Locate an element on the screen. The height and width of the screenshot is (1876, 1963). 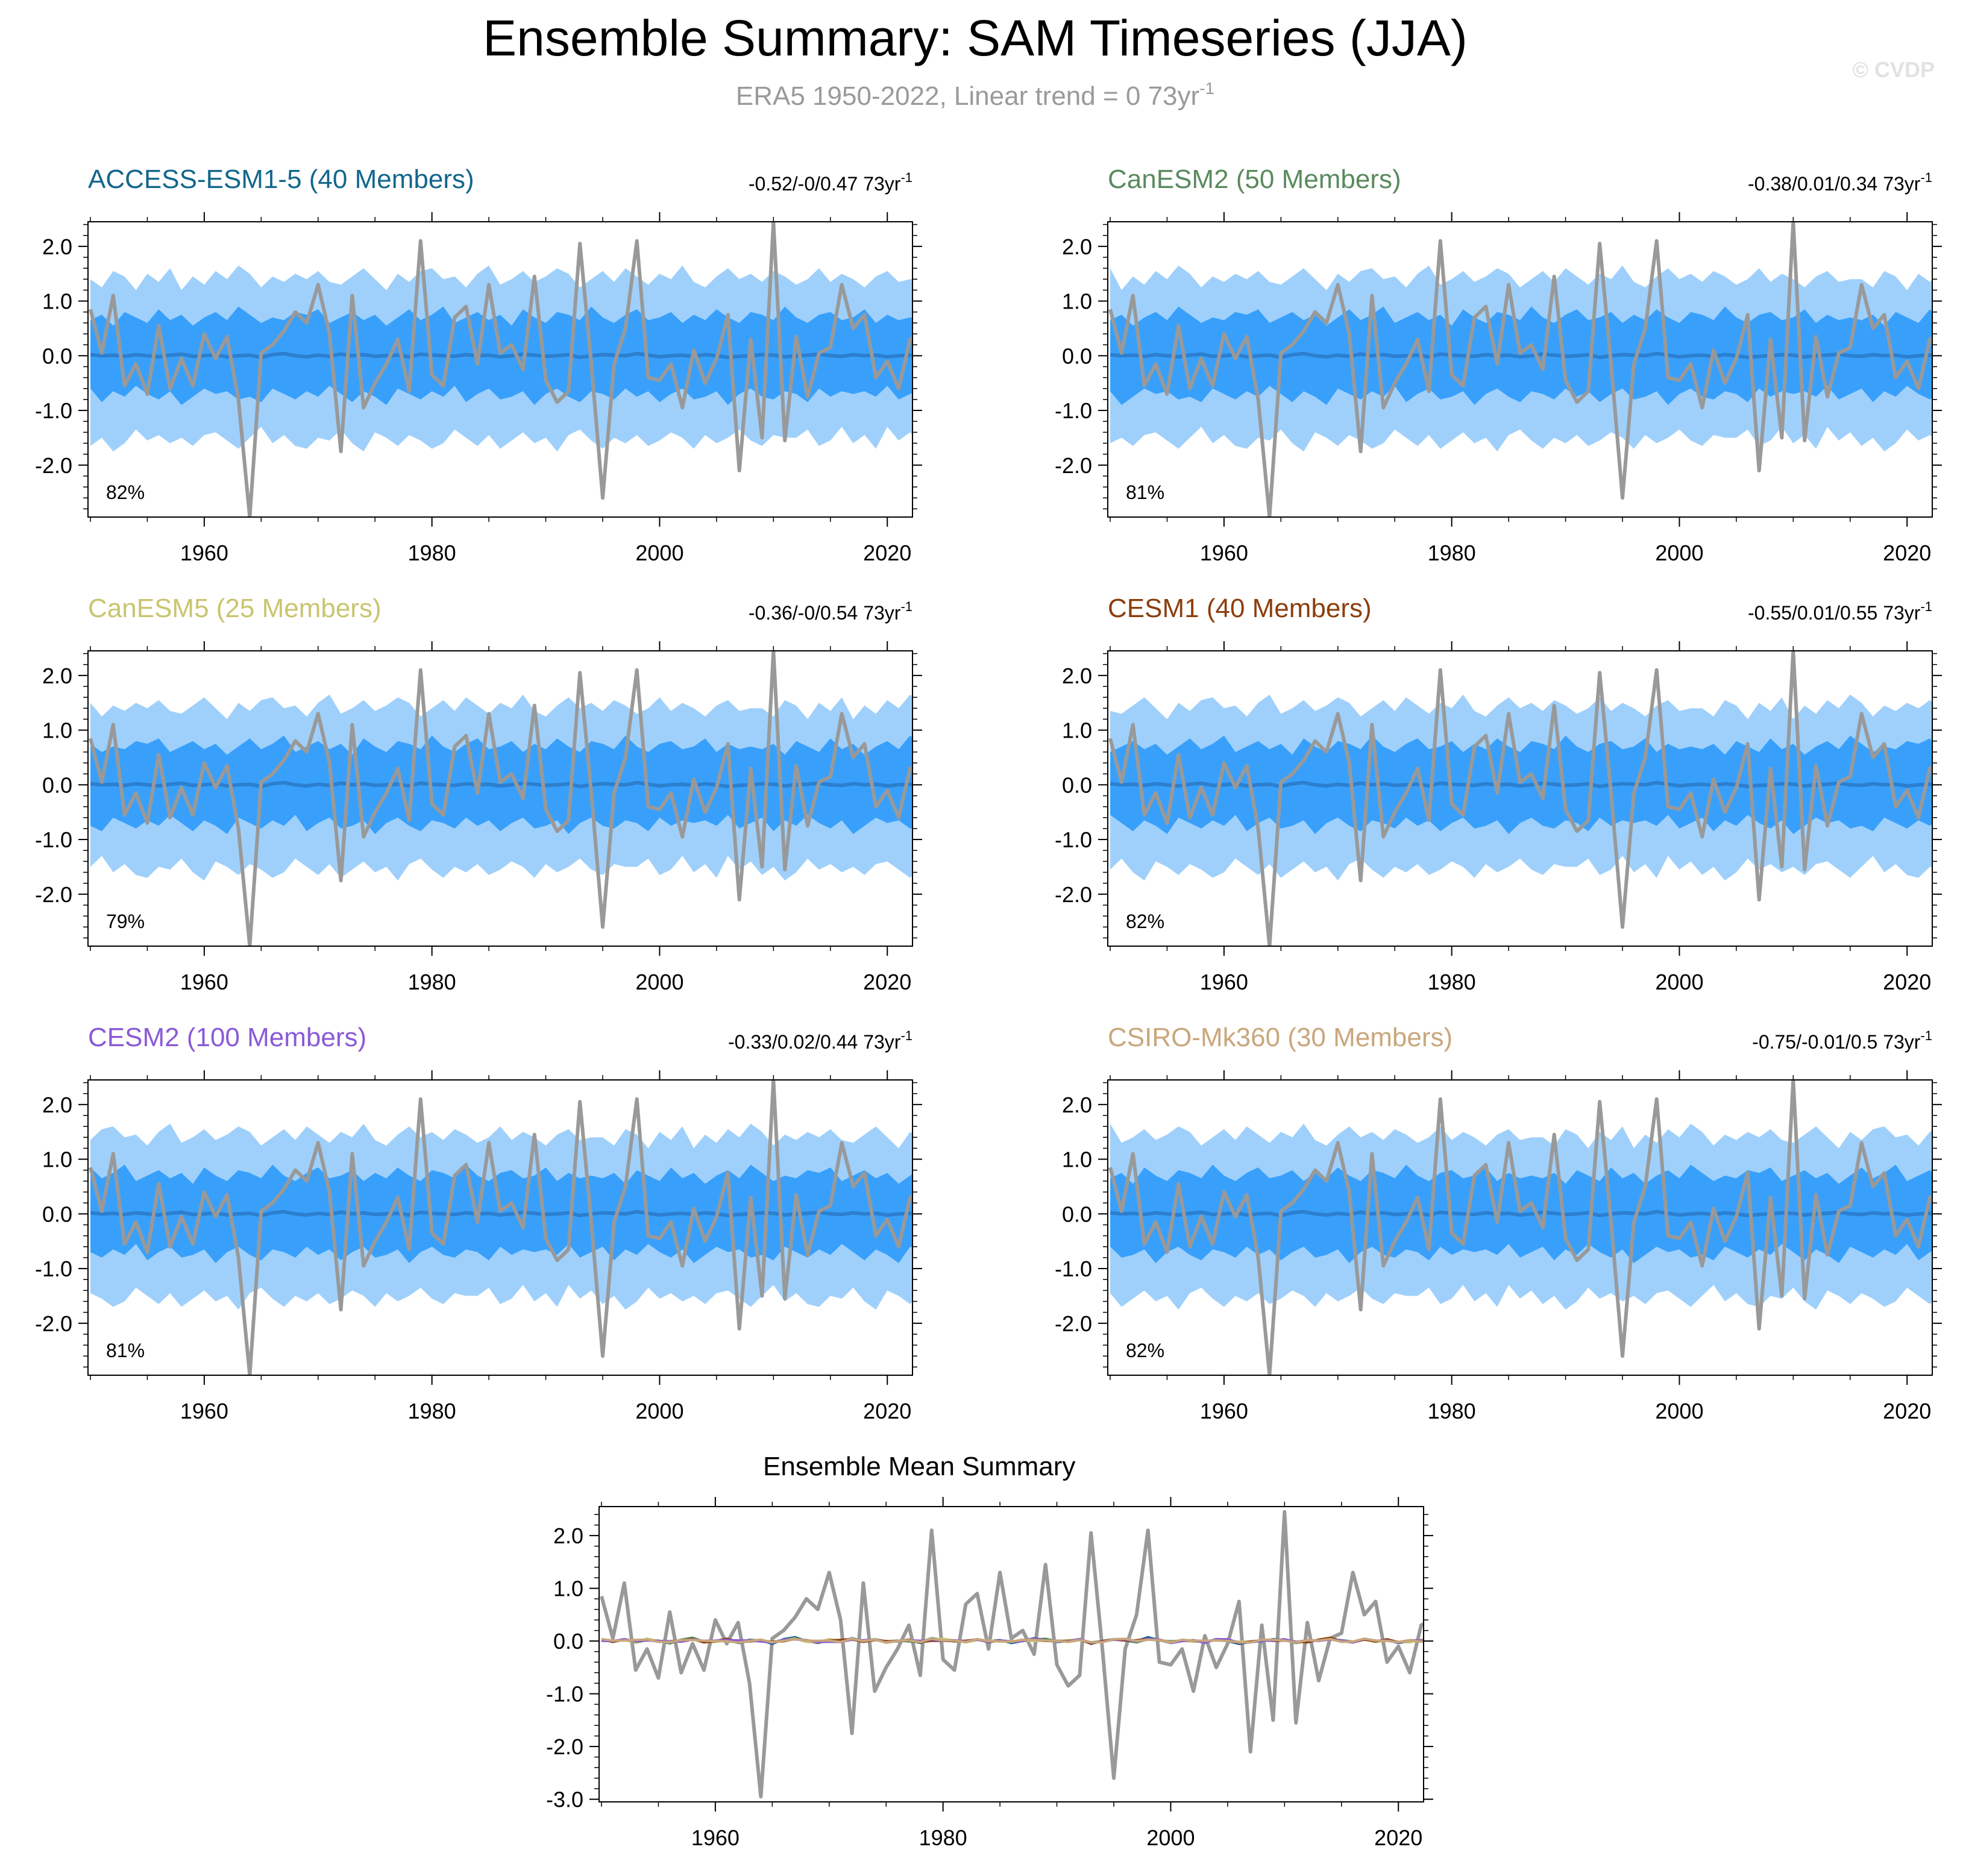
trend-label: -0.52/-0/0.47 73yr-1 is located at coordinates (830, 182).